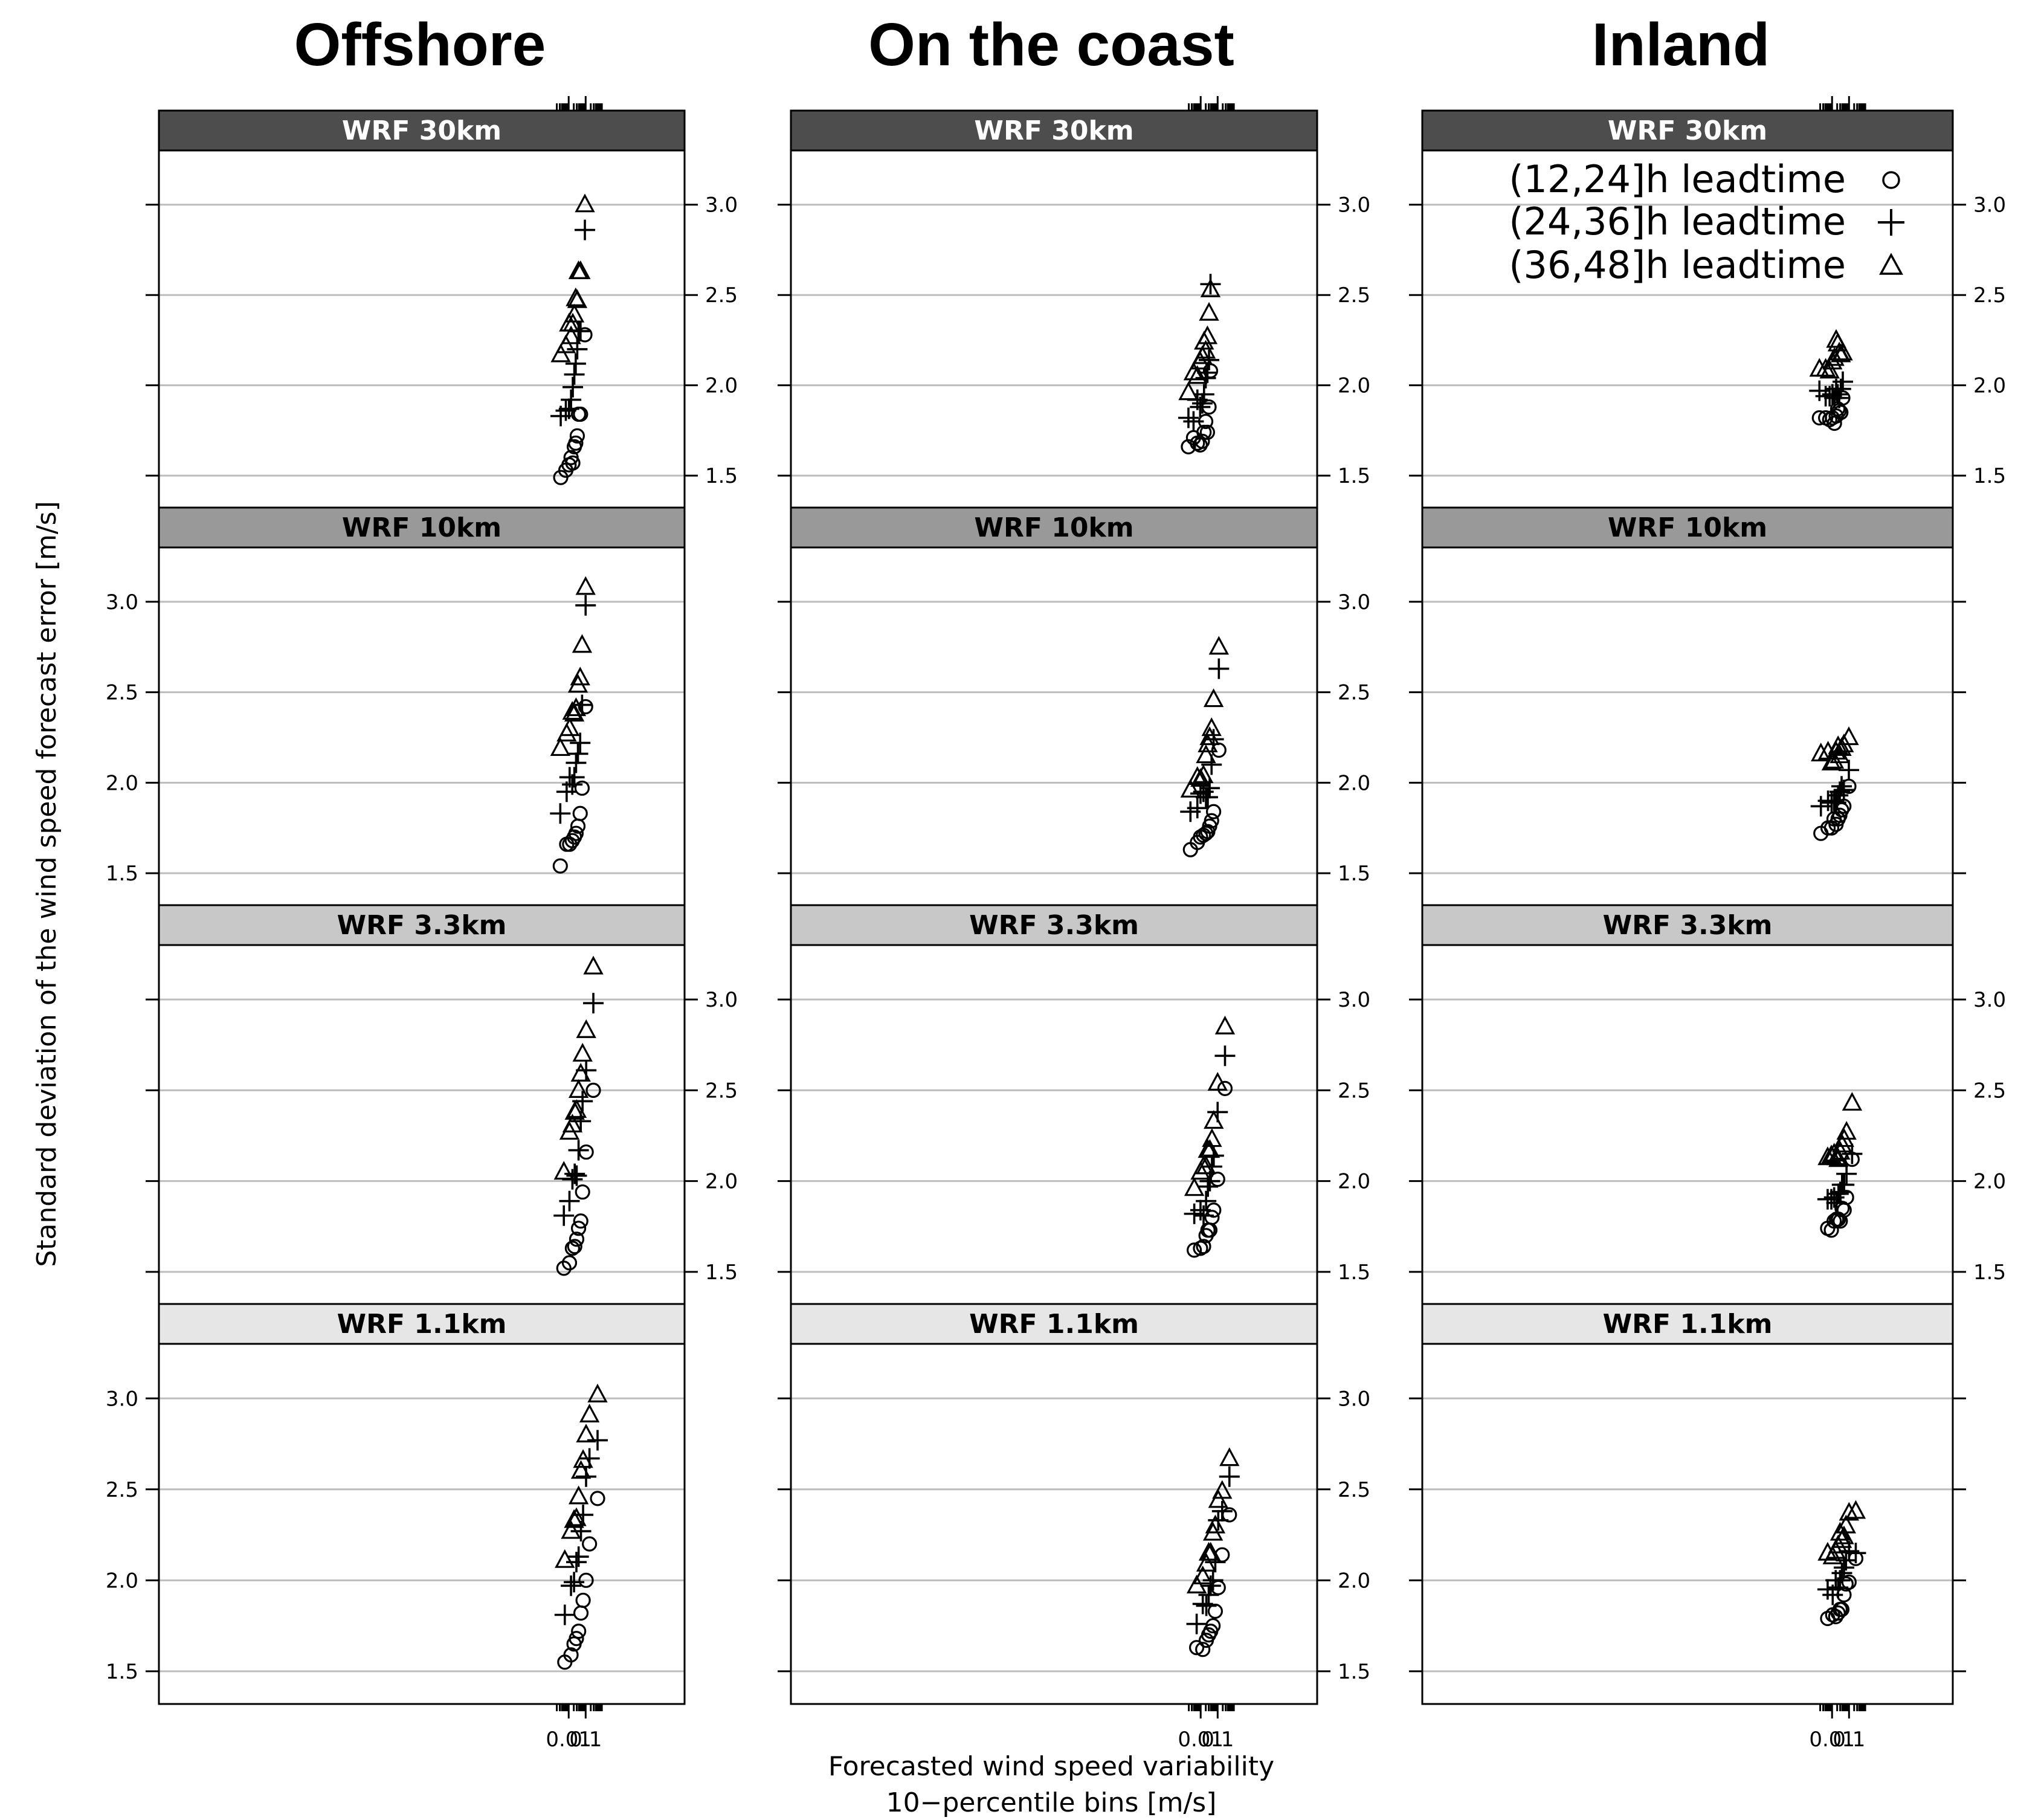 This screenshot has width=2044, height=1820. I want to click on panel-on-the-coast-wrf-30km: WRF 30km 1.5 2.0 2.5 3.0, so click(1074, 302).